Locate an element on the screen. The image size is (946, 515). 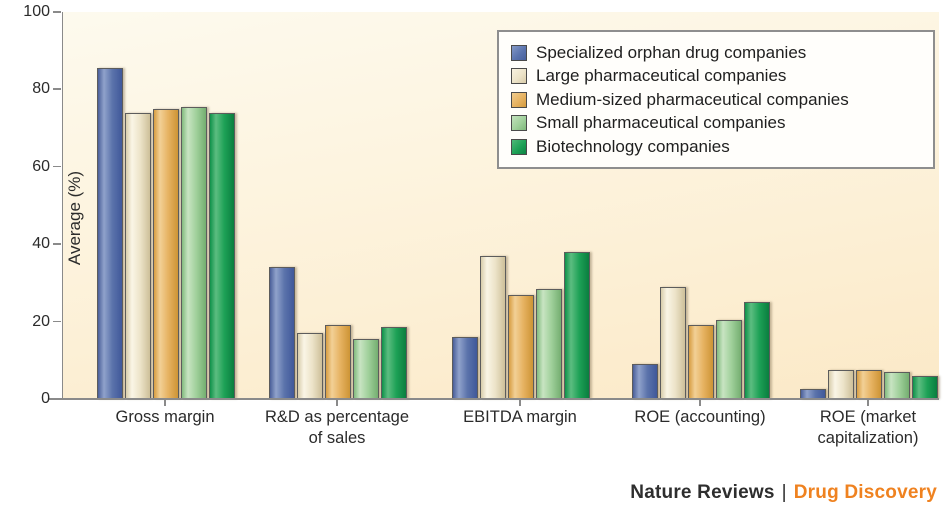
y-tick-label: 20 is located at coordinates (41, 321).